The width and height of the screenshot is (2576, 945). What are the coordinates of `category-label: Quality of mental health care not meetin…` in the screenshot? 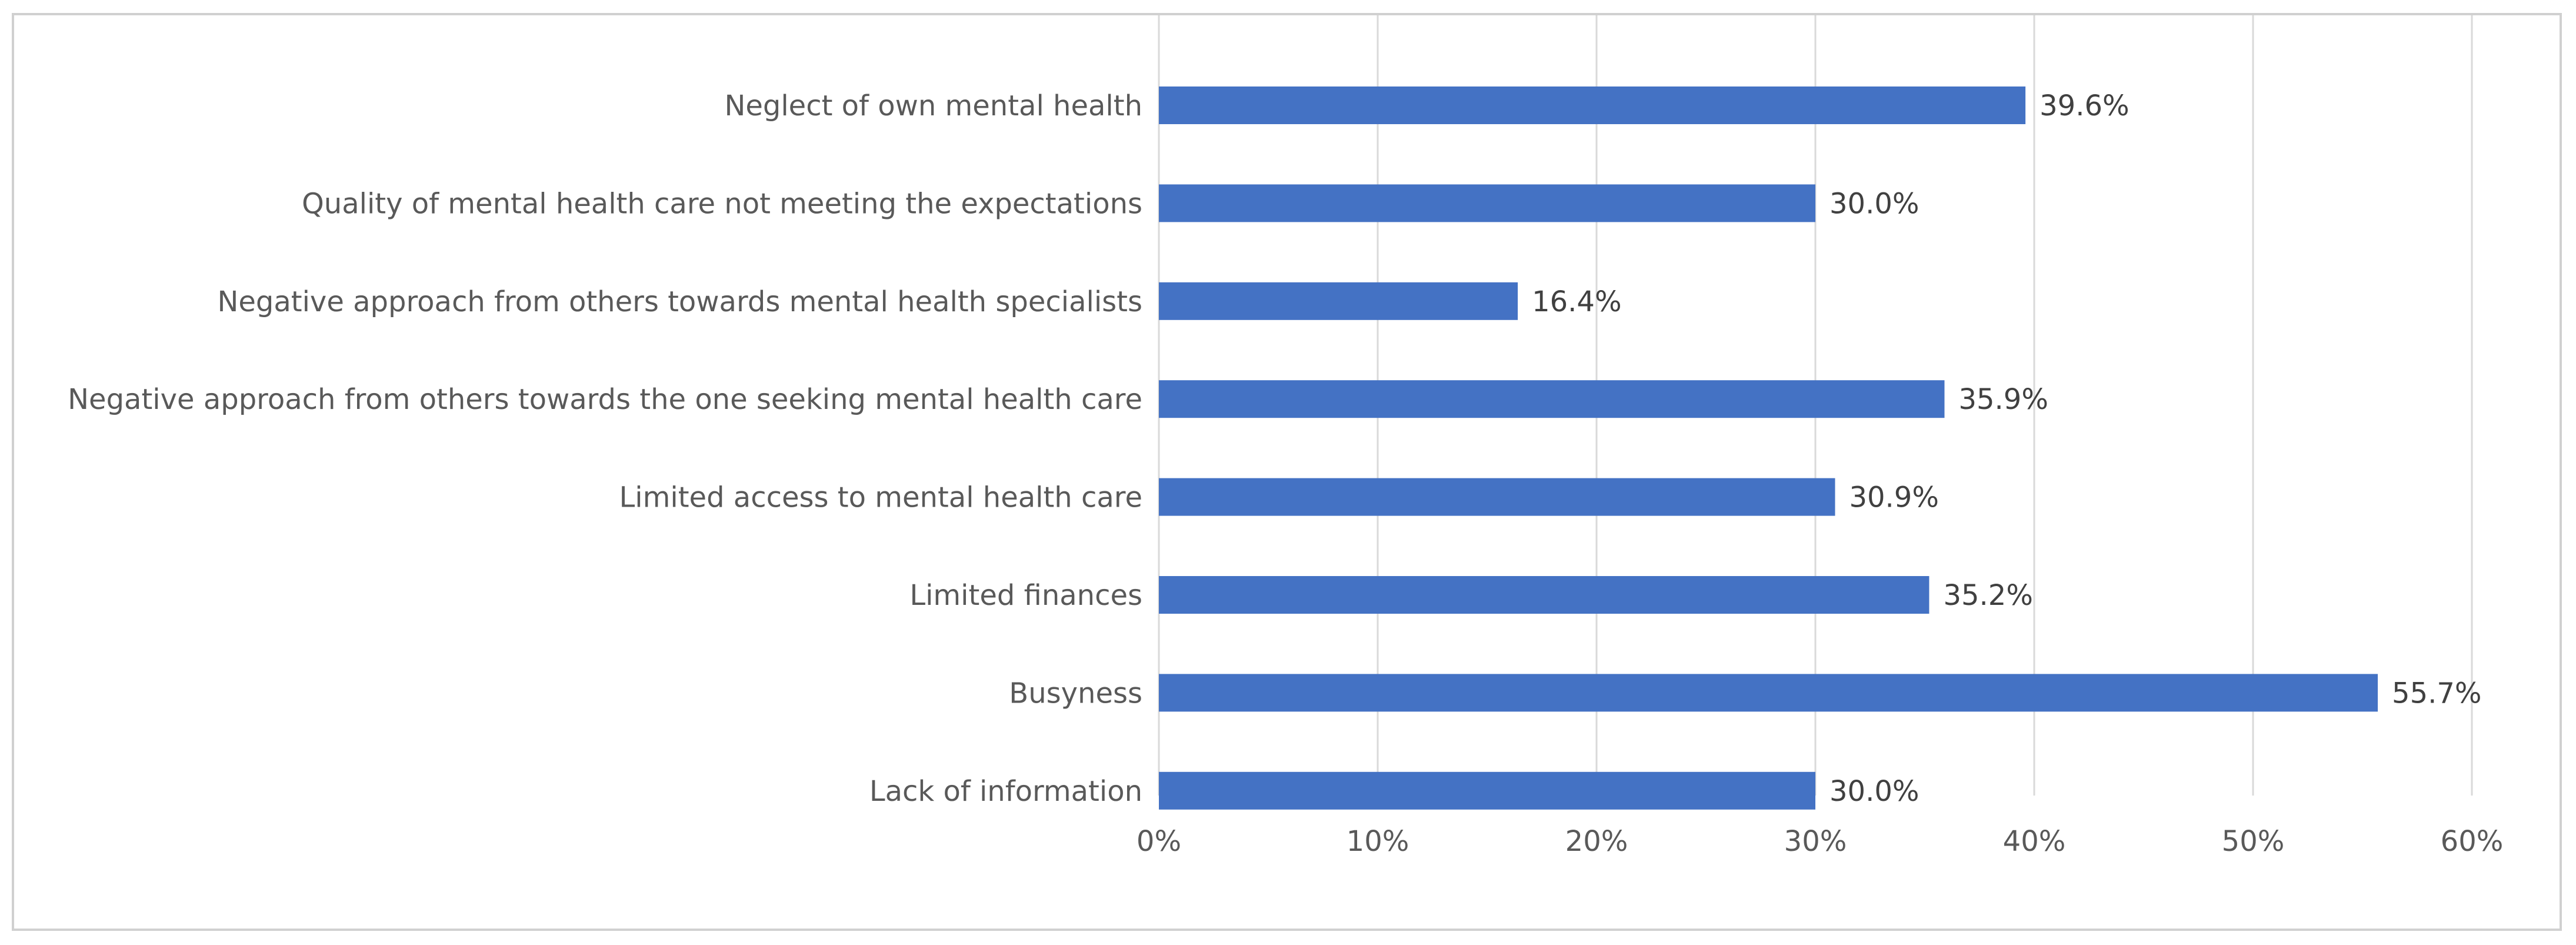 It's located at (722, 204).